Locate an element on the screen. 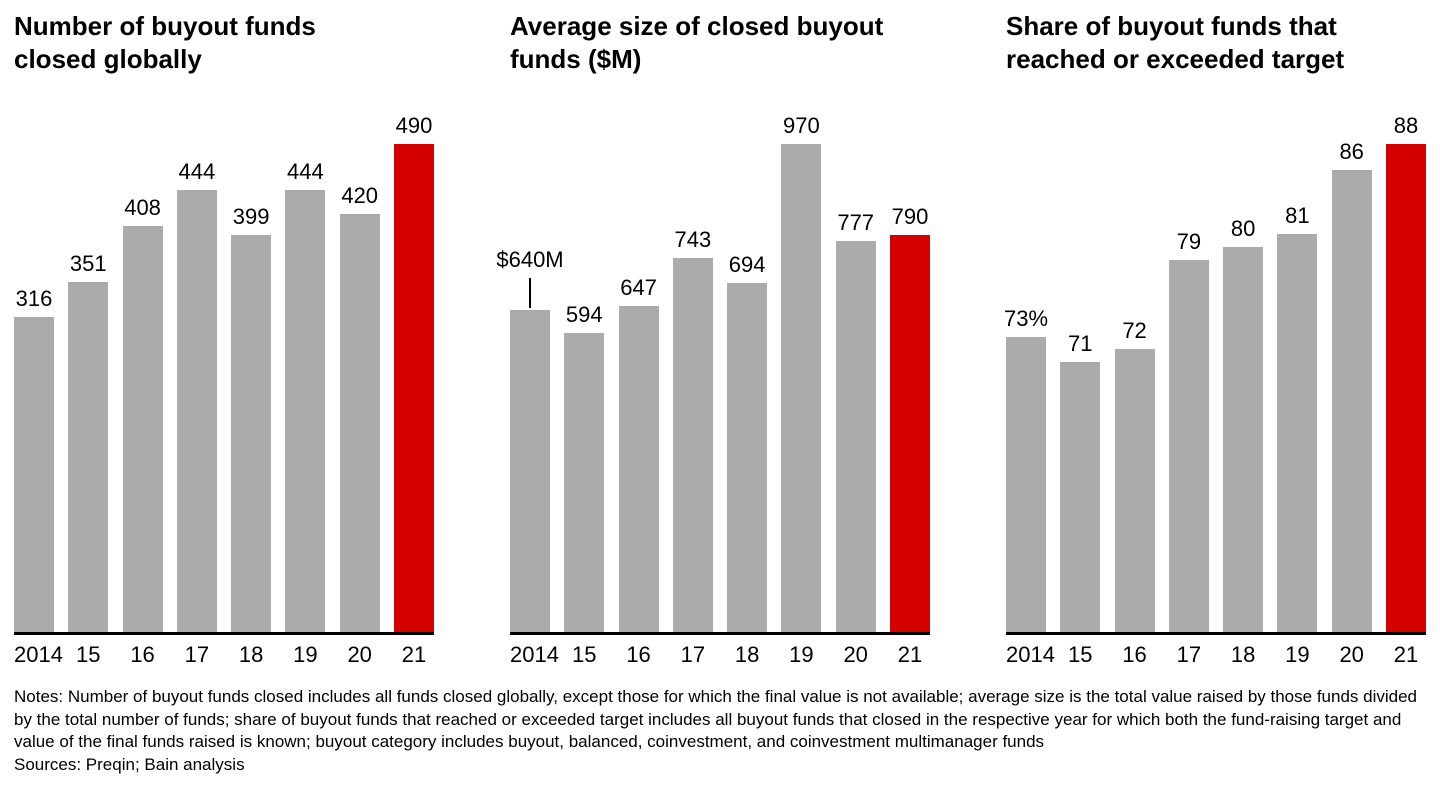 The image size is (1440, 810). bar-value-label: 970 is located at coordinates (801, 125).